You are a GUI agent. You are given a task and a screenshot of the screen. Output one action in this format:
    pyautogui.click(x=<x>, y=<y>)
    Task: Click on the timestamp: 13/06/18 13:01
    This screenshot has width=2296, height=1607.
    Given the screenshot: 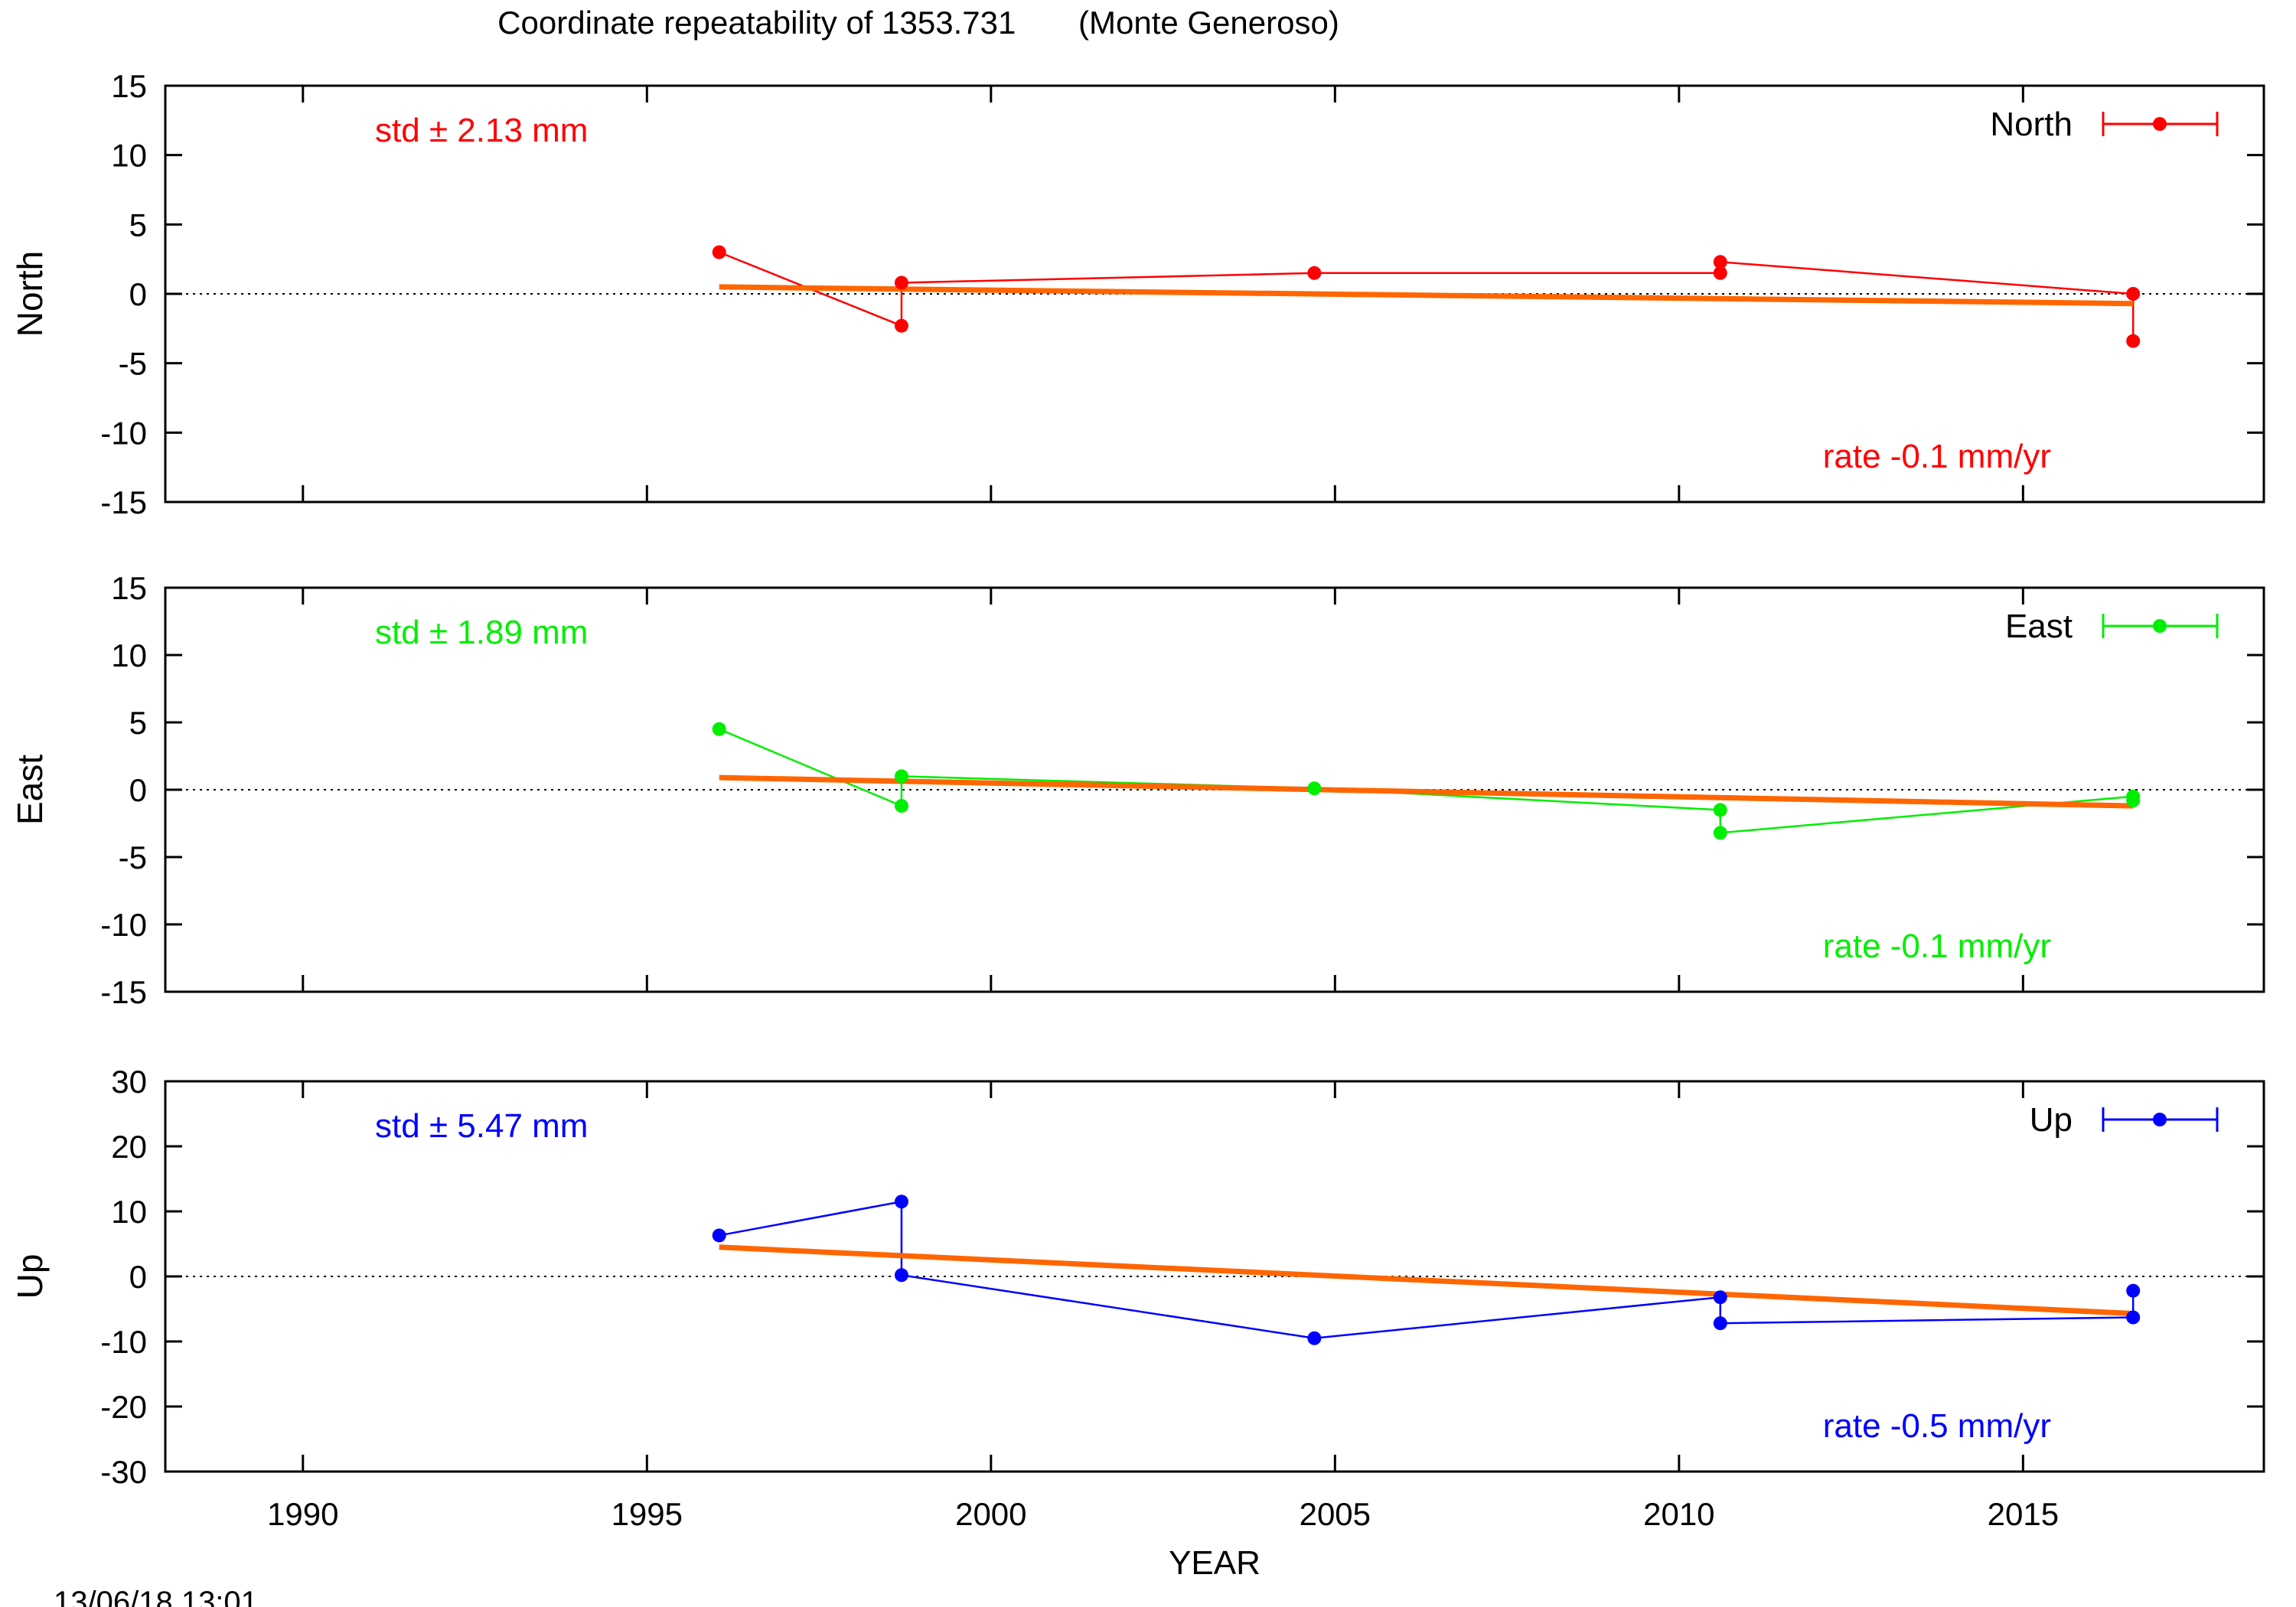 What is the action you would take?
    pyautogui.click(x=156, y=1596)
    